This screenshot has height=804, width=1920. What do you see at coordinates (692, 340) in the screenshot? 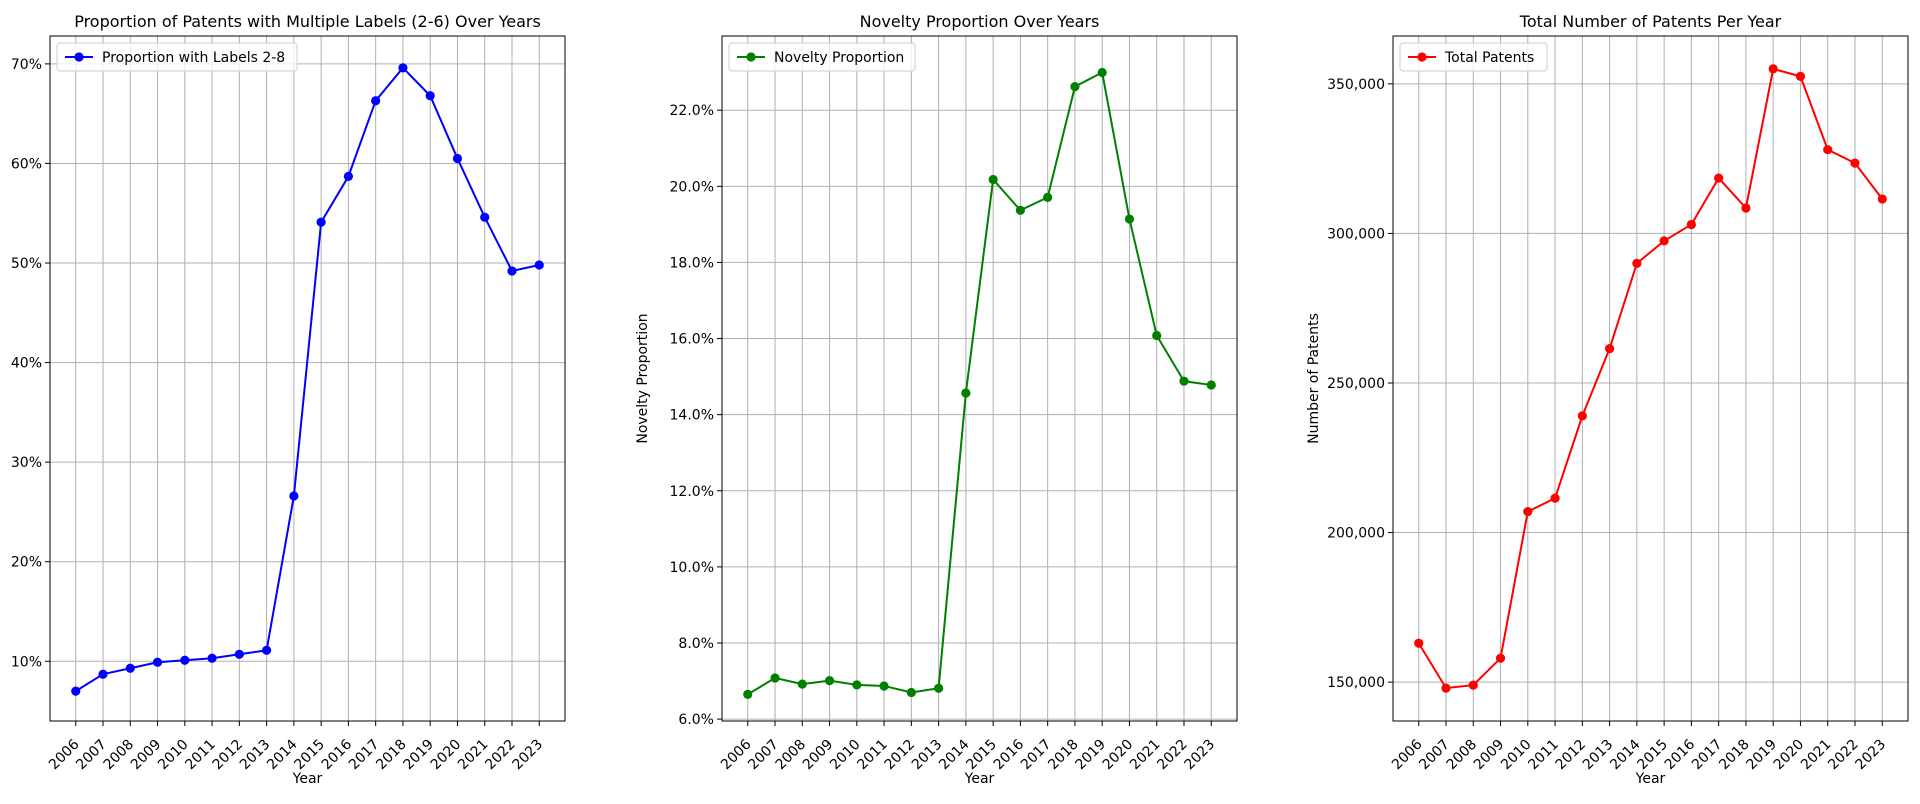
I see `y-tick-label: 16.0%` at bounding box center [692, 340].